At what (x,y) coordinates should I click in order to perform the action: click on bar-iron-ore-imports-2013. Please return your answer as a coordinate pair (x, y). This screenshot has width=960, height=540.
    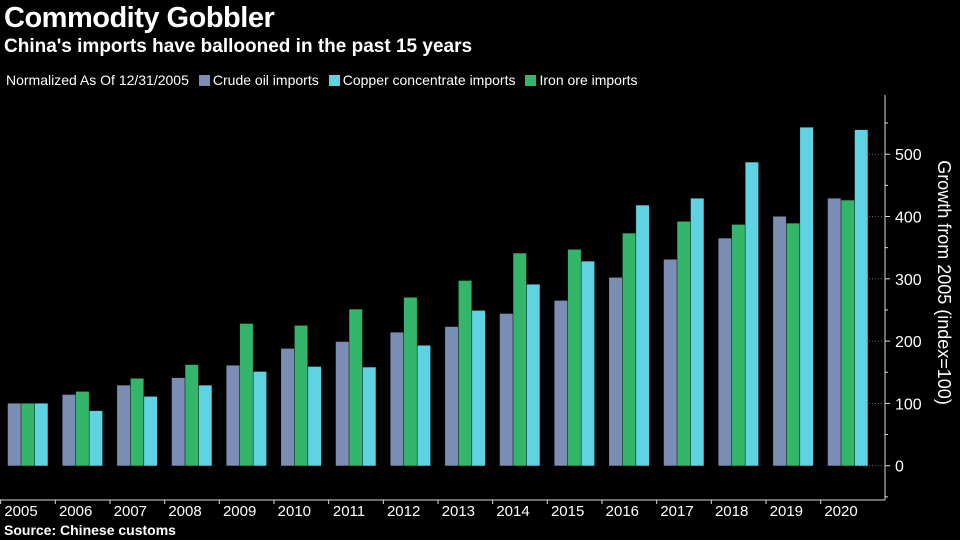
    Looking at the image, I should click on (465, 373).